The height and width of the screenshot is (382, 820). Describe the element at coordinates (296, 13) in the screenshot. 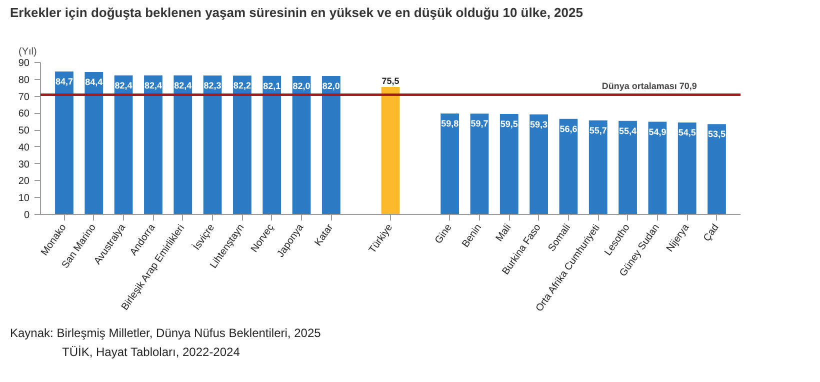

I see `chart-title: Erkekler için doğuşta beklenen yaşam süresinin en yüksek ve en düşük olduğu 10 ülke, 2025` at that location.